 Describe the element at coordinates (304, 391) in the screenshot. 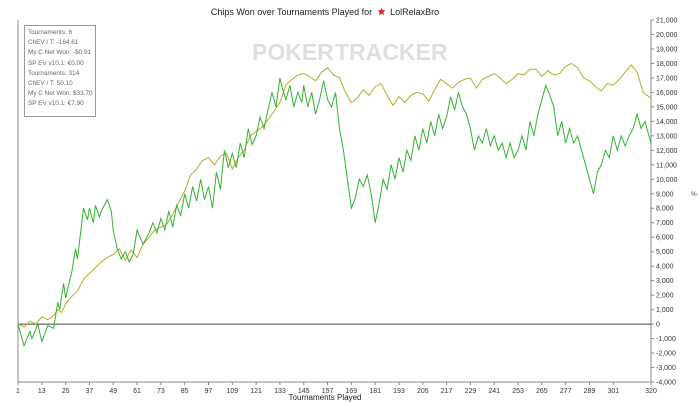

I see `x-tick-label: 145` at that location.